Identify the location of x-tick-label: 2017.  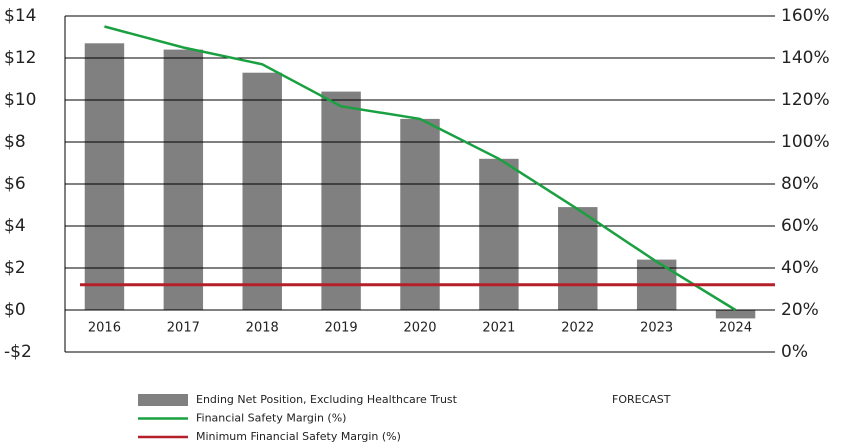
(183, 328).